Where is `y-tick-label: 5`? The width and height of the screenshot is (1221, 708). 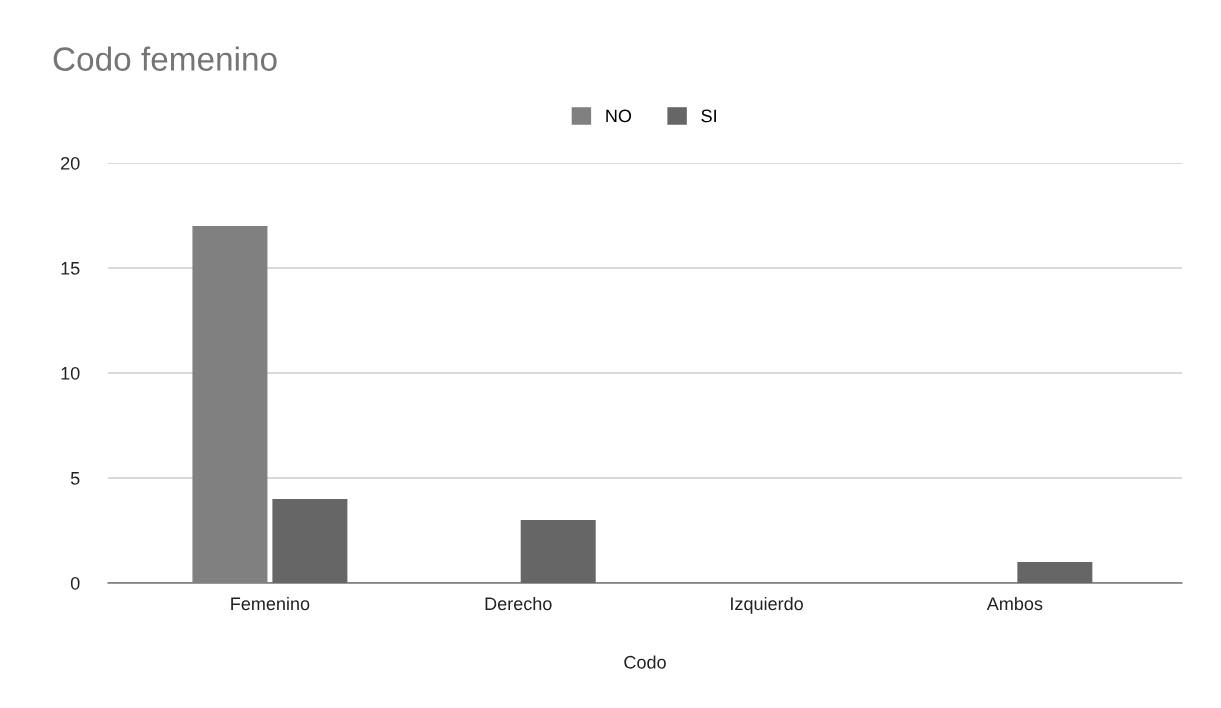
y-tick-label: 5 is located at coordinates (75, 478).